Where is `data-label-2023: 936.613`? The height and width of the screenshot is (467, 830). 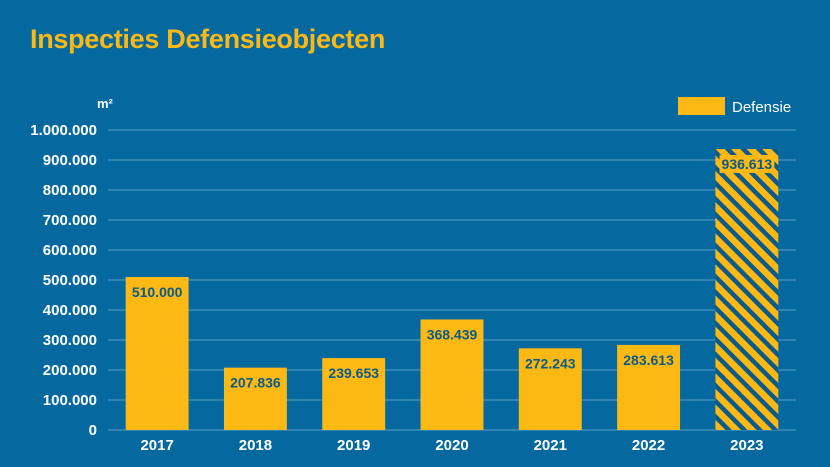
data-label-2023: 936.613 is located at coordinates (747, 164).